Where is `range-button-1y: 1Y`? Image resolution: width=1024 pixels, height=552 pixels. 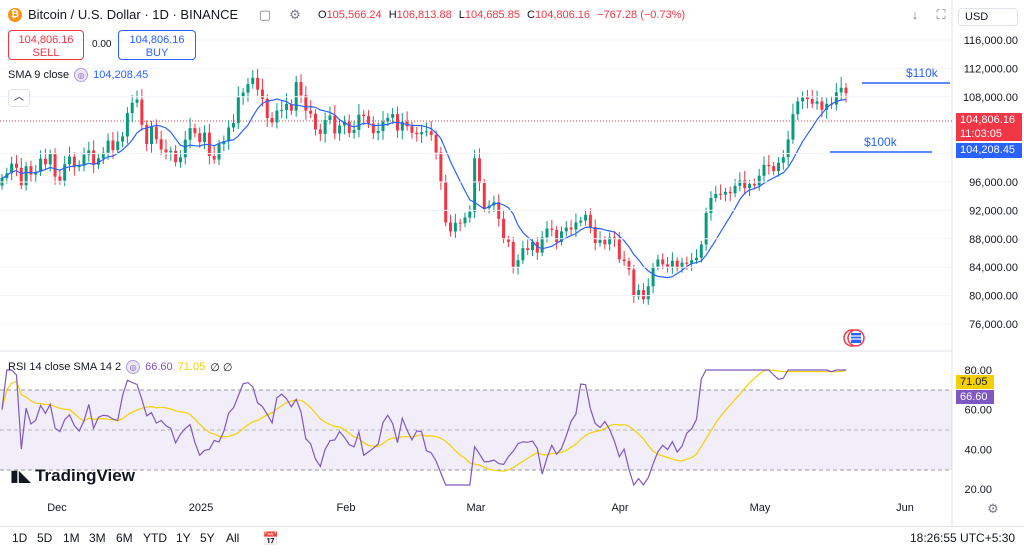
range-button-1y: 1Y is located at coordinates (183, 538).